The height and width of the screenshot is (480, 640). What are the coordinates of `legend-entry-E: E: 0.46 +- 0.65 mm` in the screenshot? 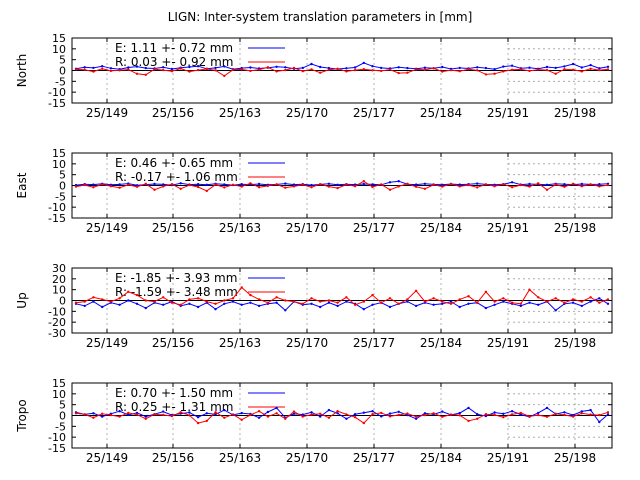 It's located at (174, 163).